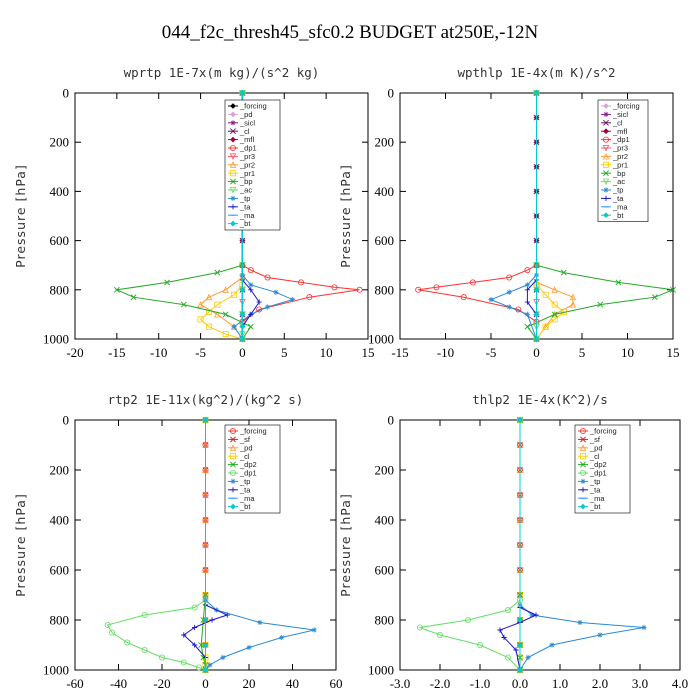 The height and width of the screenshot is (700, 700). I want to click on x-tick-label: 1.0, so click(560, 683).